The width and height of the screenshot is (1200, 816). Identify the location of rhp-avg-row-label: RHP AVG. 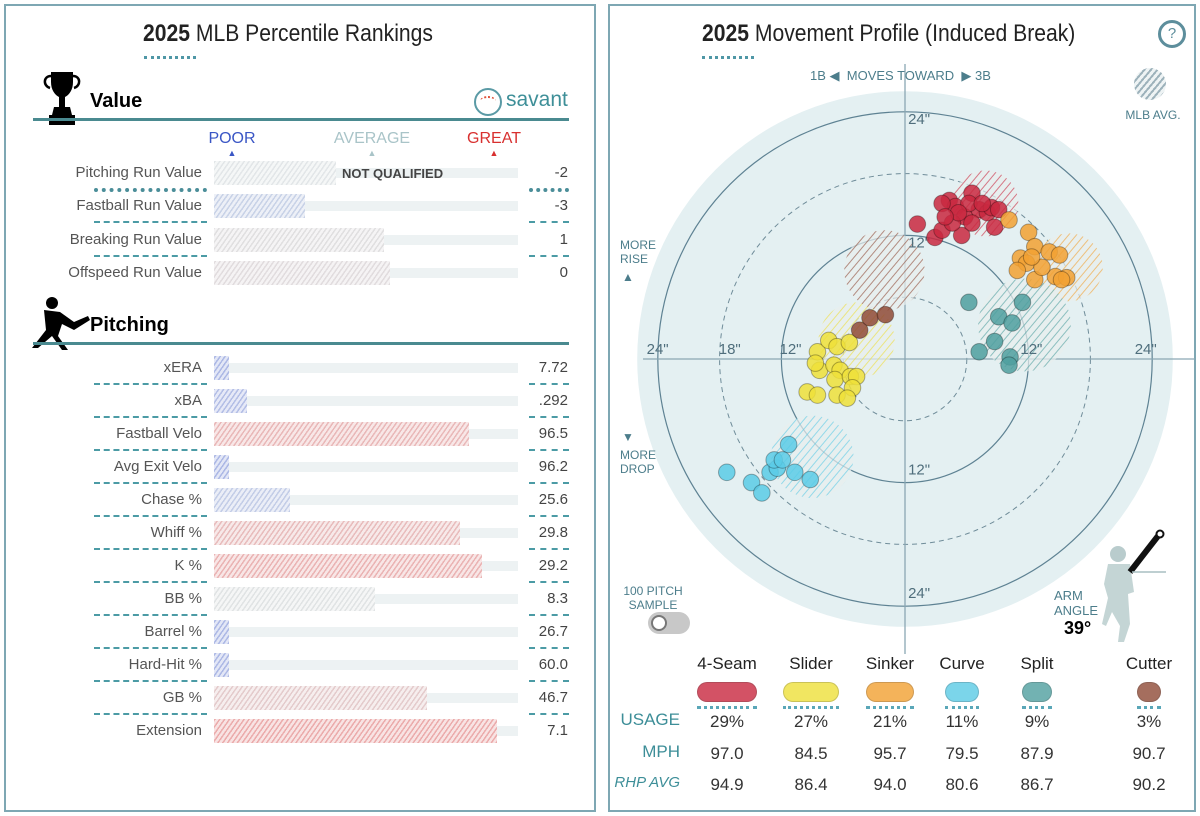
(647, 782).